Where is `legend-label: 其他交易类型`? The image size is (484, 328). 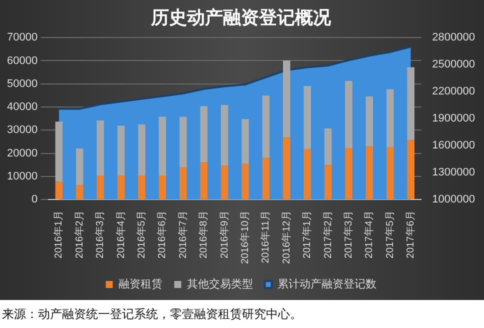
legend-label: 其他交易类型 is located at coordinates (219, 284).